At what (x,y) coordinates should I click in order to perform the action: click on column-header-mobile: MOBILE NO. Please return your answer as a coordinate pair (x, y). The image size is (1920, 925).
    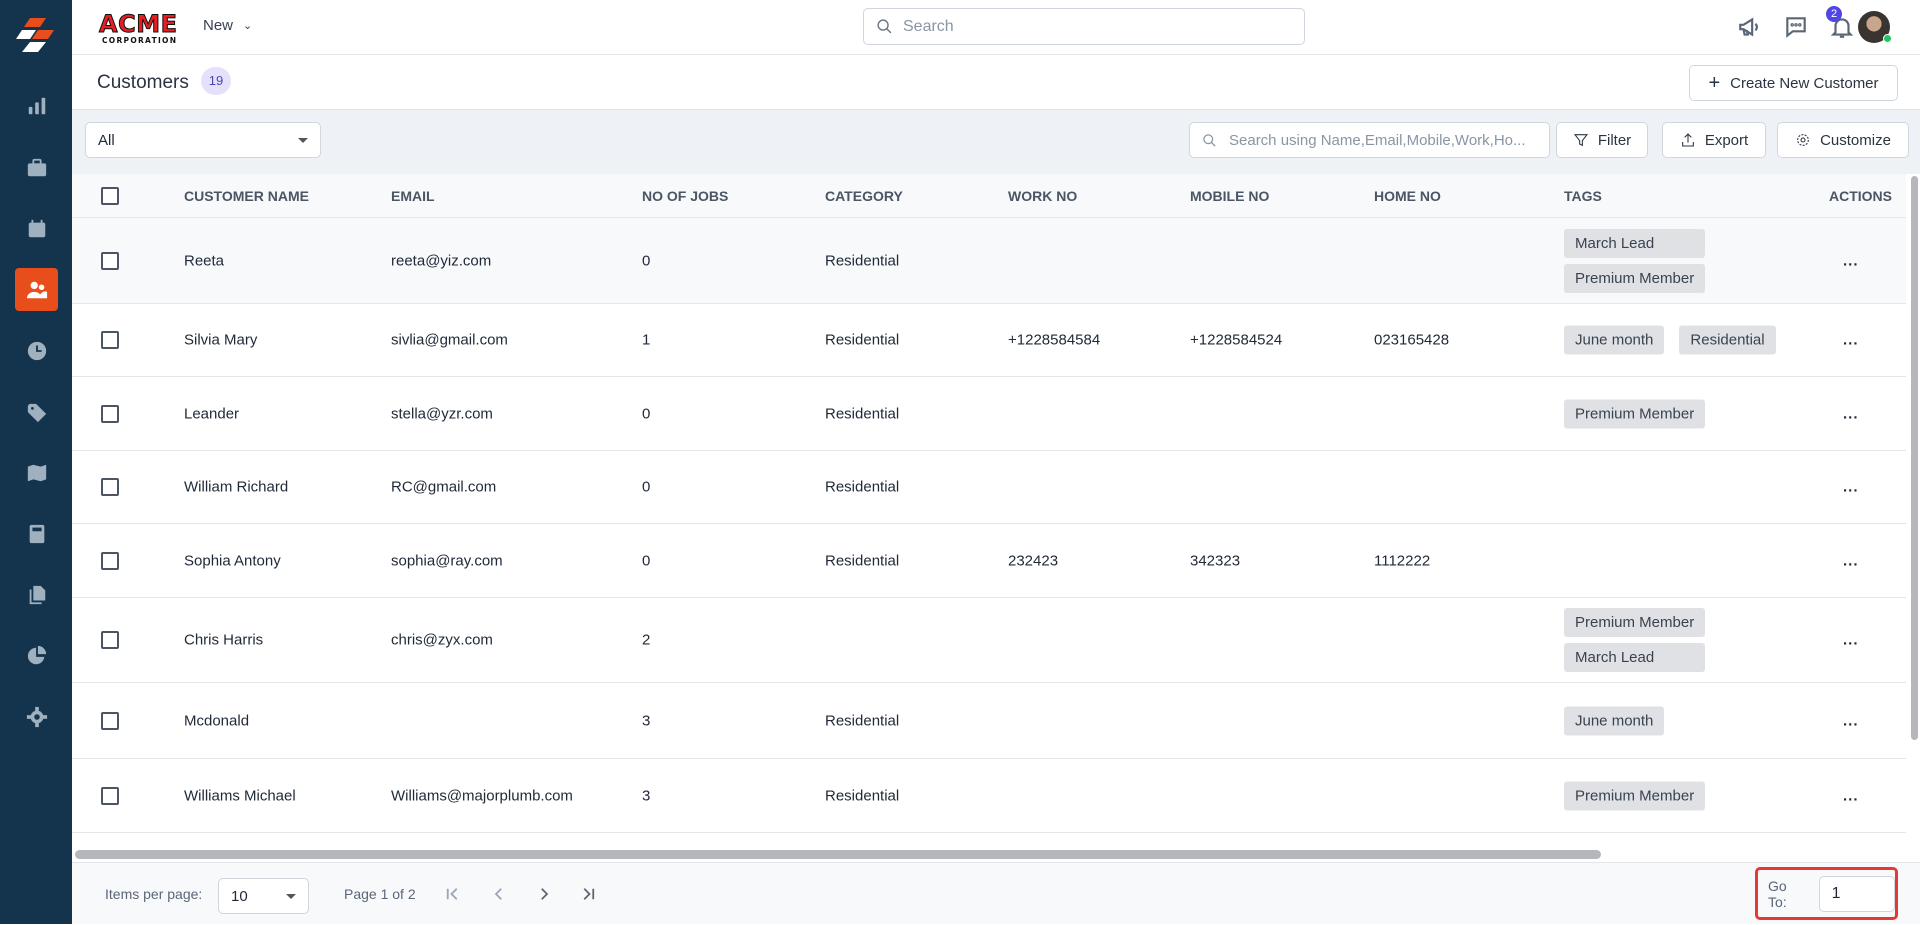
    Looking at the image, I should click on (1230, 195).